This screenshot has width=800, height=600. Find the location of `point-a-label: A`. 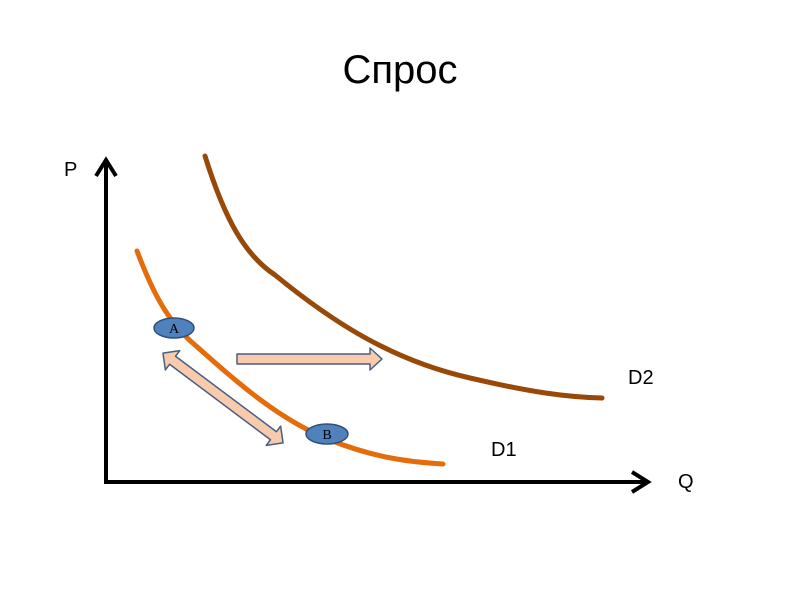

point-a-label: A is located at coordinates (174, 329).